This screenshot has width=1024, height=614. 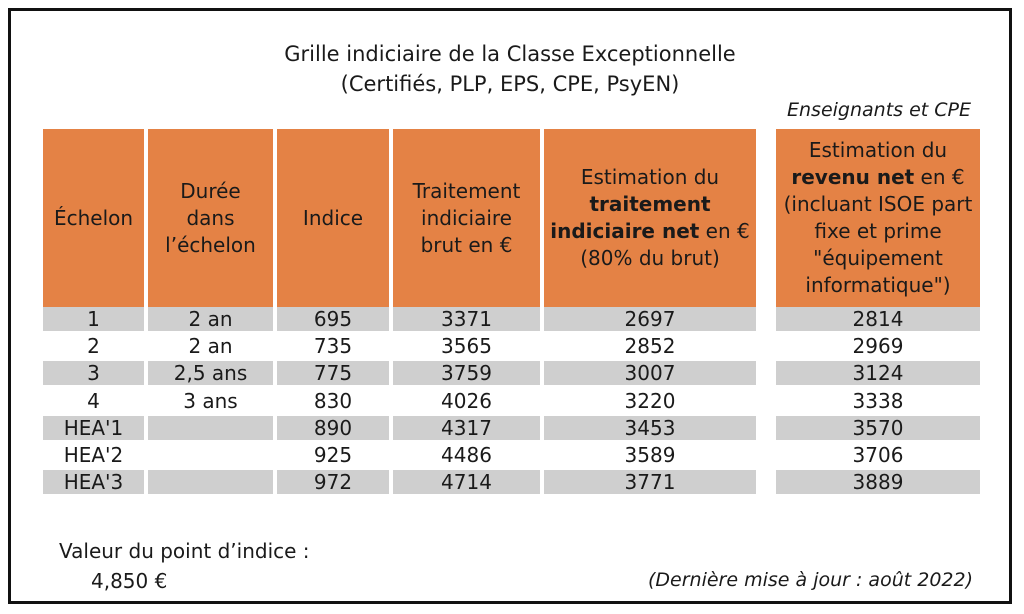 What do you see at coordinates (333, 218) in the screenshot?
I see `header-indice: Indice` at bounding box center [333, 218].